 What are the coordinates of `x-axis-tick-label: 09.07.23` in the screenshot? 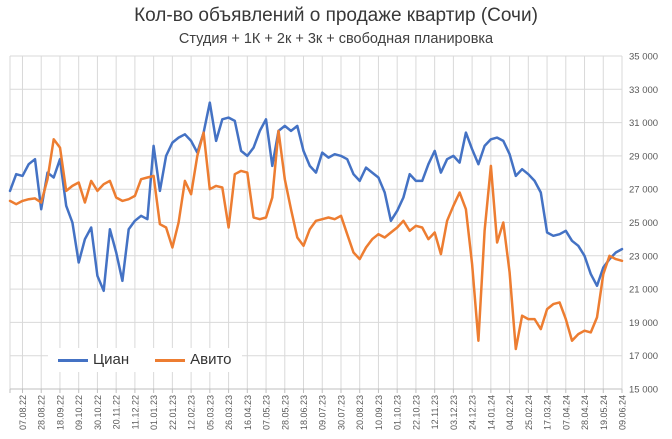 It's located at (323, 412).